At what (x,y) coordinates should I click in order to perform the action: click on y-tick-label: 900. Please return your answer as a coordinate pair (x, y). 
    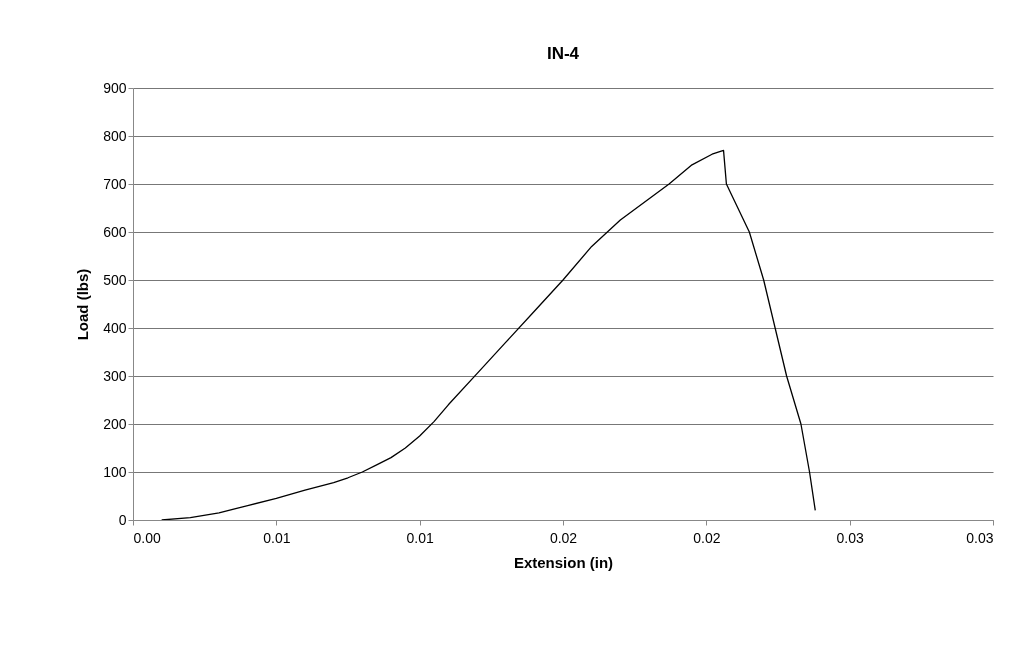
    Looking at the image, I should click on (115, 87).